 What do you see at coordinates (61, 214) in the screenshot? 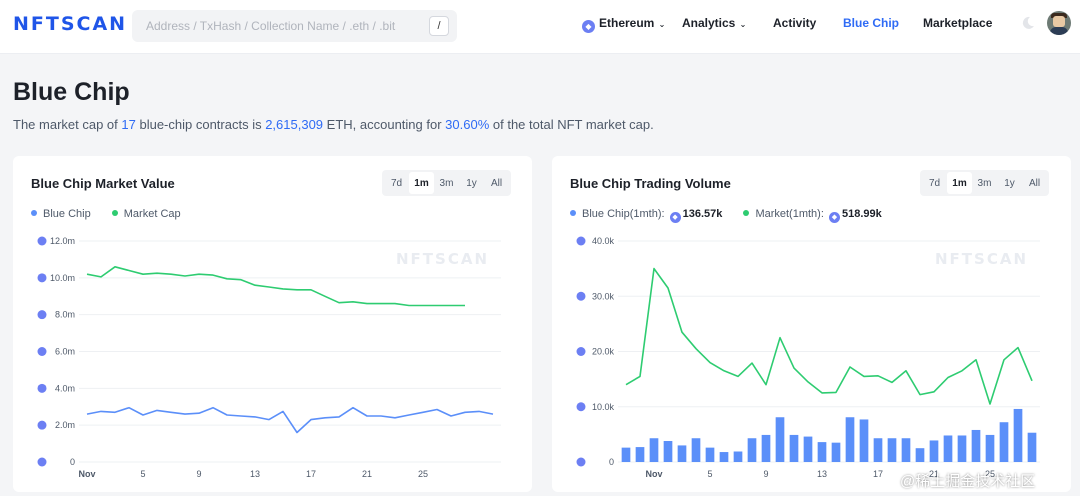
I see `legend-blue-chip: Blue Chip` at bounding box center [61, 214].